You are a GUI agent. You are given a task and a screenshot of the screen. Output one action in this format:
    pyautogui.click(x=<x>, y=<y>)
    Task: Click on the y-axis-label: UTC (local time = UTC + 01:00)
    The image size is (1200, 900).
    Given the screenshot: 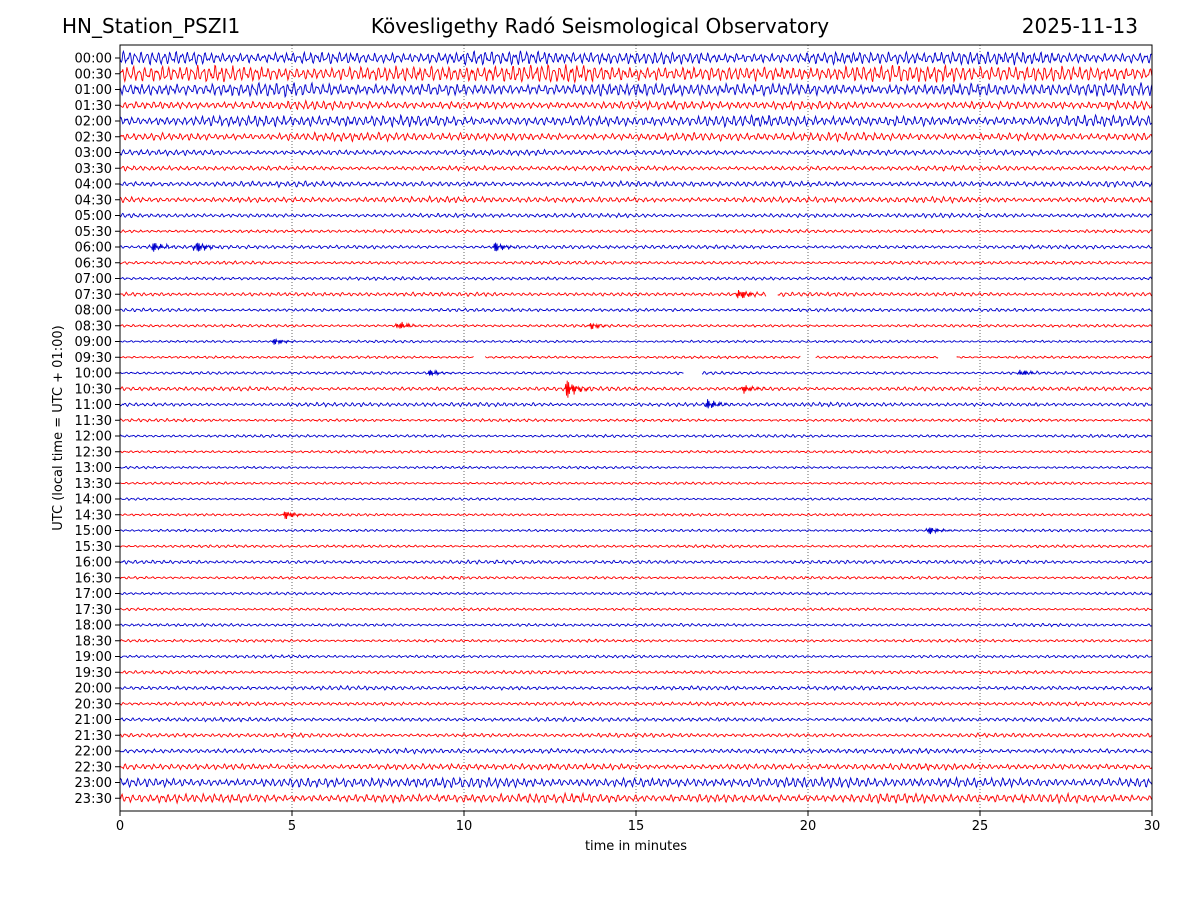 What is the action you would take?
    pyautogui.click(x=58, y=427)
    